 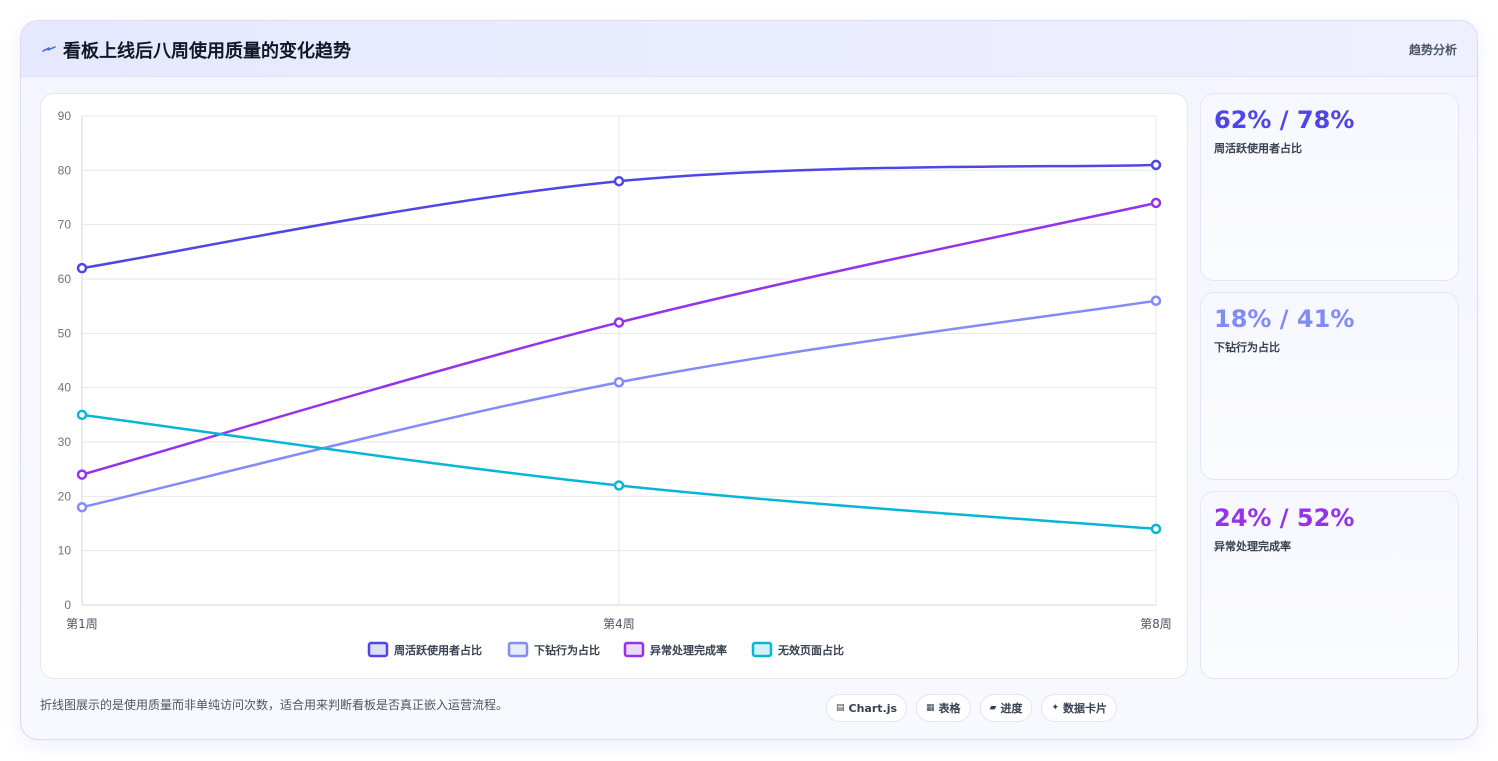 I want to click on sparkle-icon: ✦, so click(x=1055, y=708).